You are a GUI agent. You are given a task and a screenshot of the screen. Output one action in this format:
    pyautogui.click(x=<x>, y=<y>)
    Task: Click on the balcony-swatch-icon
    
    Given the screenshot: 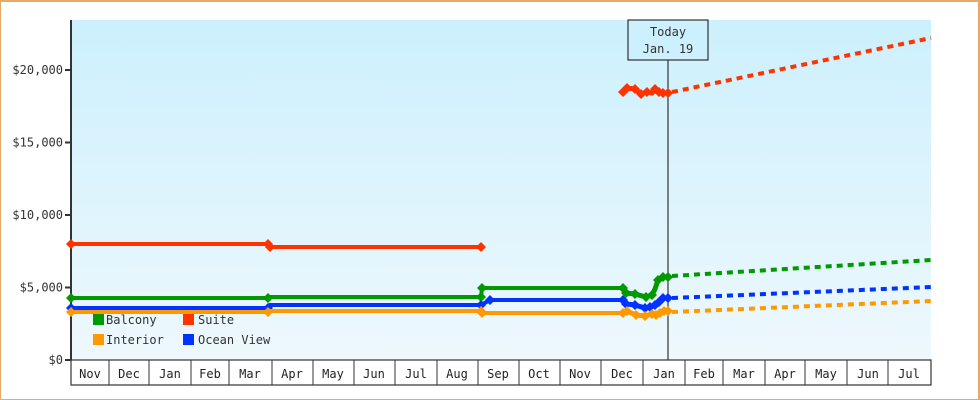 What is the action you would take?
    pyautogui.click(x=98, y=319)
    